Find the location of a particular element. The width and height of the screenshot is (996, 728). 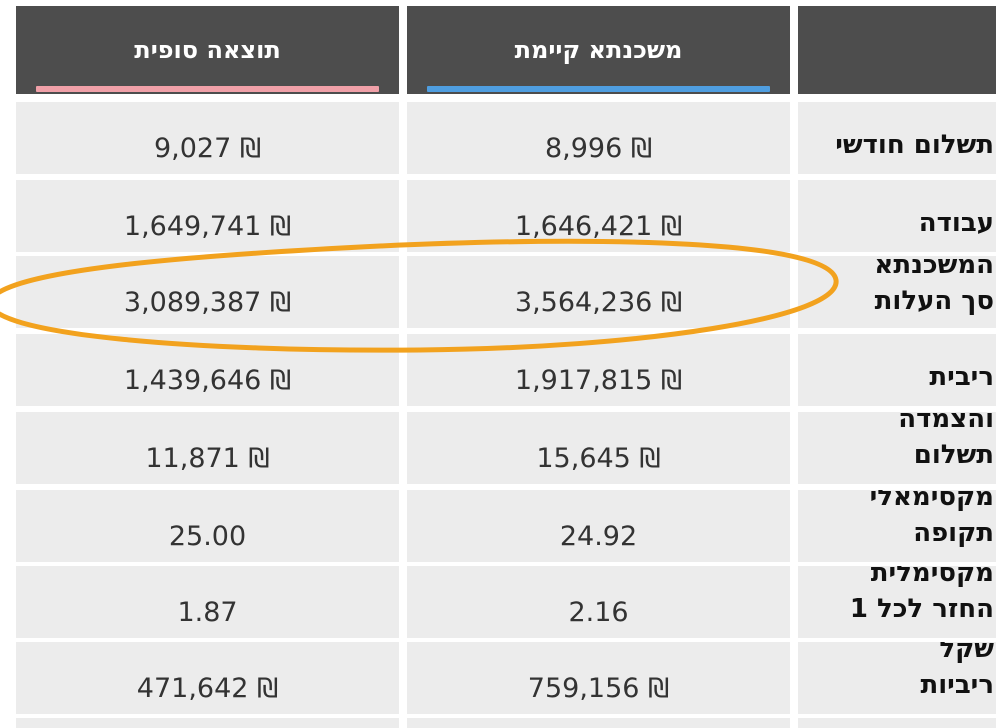

row-label-line: המשכנתא is located at coordinates (934, 268).